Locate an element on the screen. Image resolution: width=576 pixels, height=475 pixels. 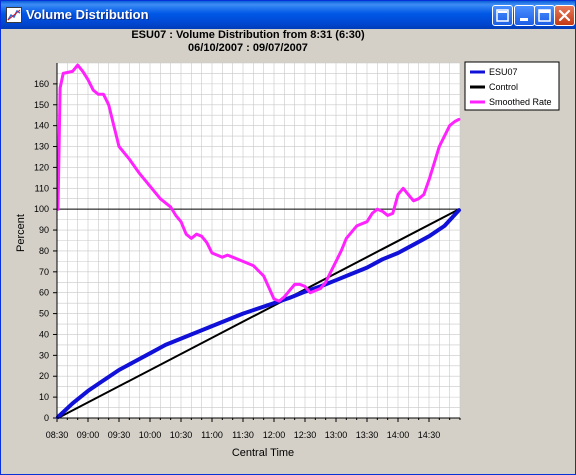
legend-label: Control is located at coordinates (503, 87).